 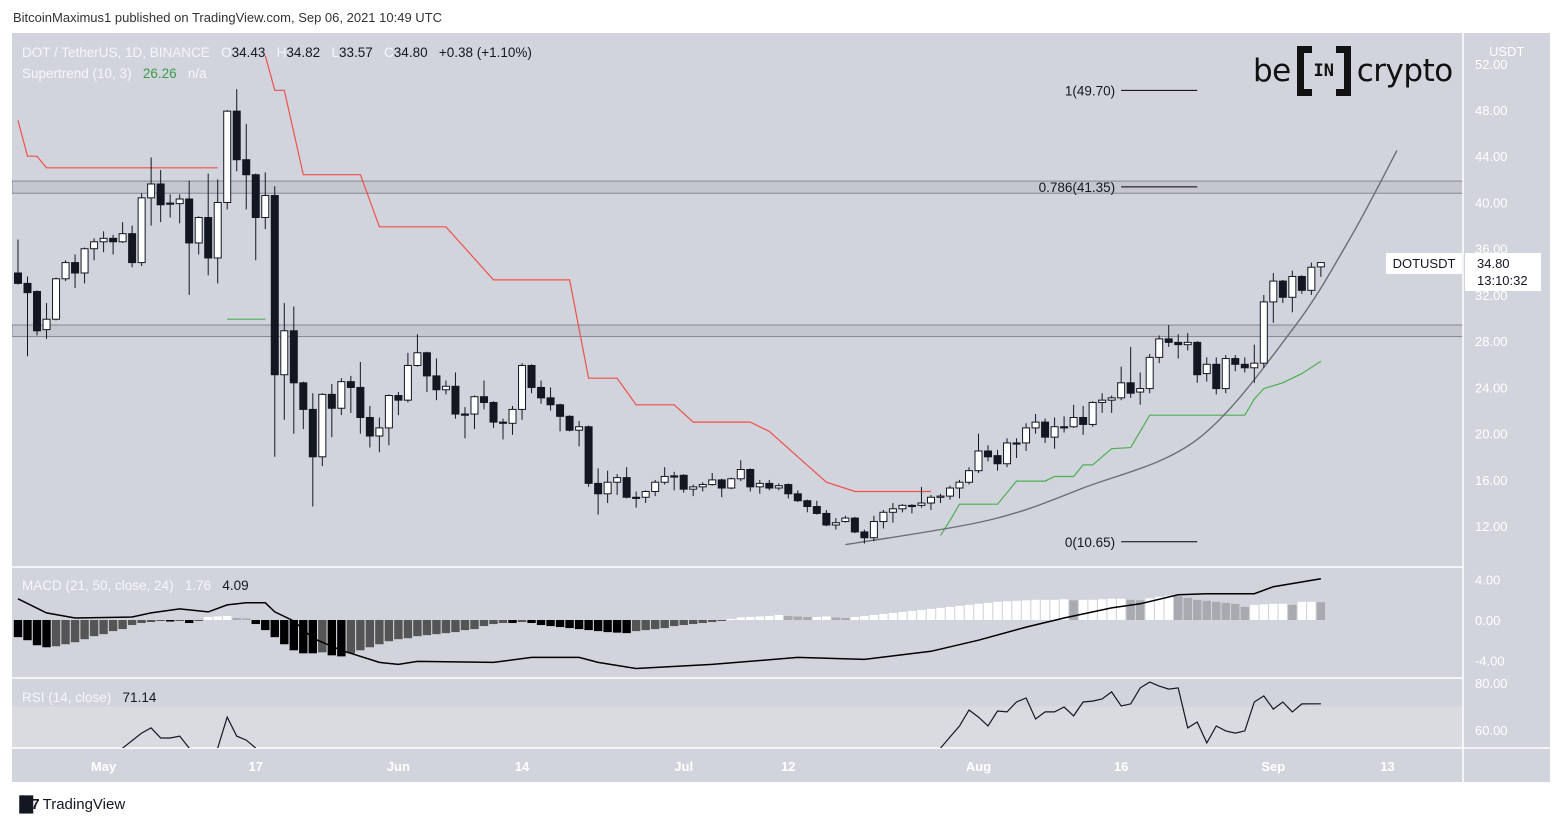 I want to click on logo-crypto: crypto, so click(x=1404, y=71).